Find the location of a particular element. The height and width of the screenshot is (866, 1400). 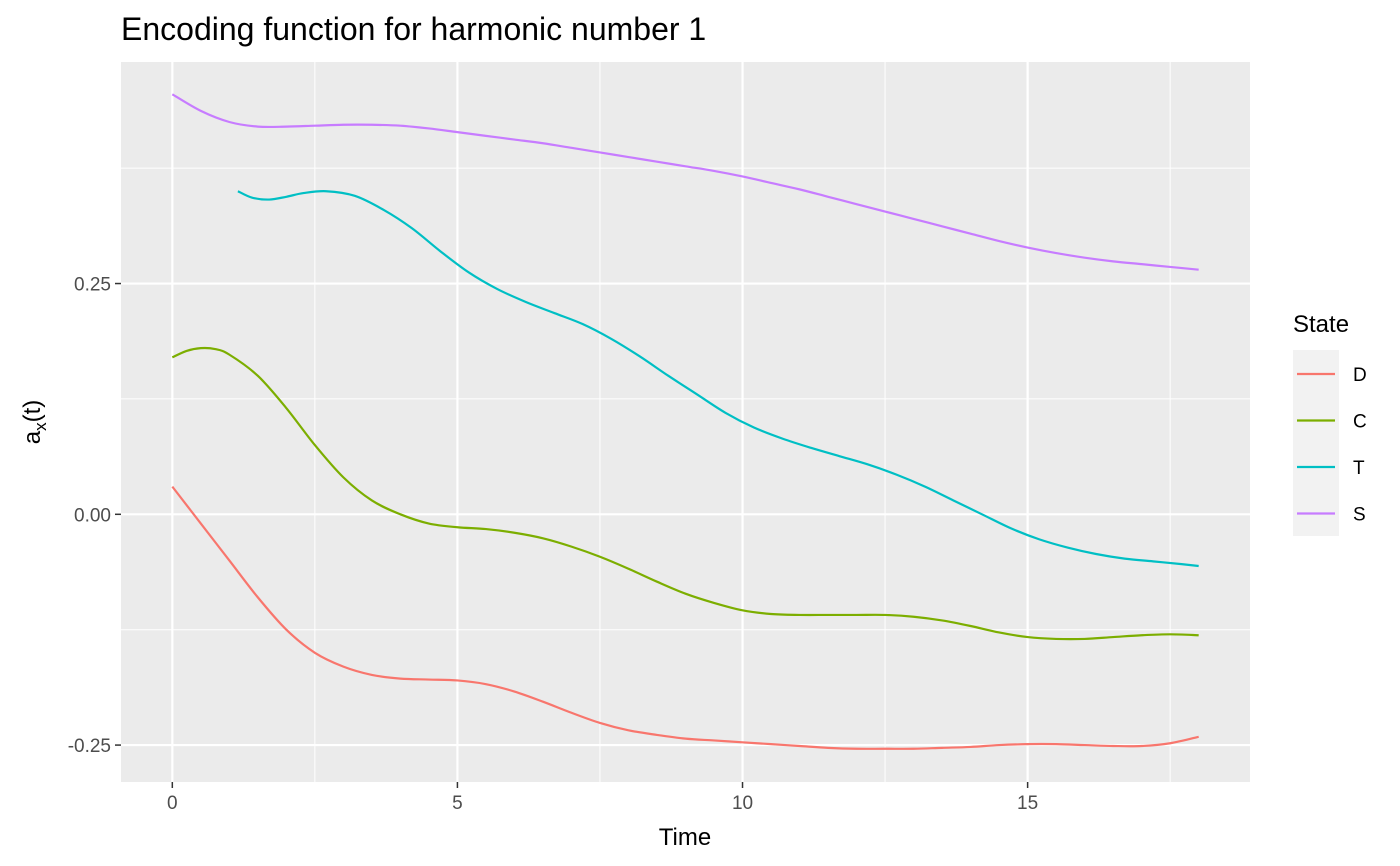

legend-items: D C T S is located at coordinates (1332, 445).